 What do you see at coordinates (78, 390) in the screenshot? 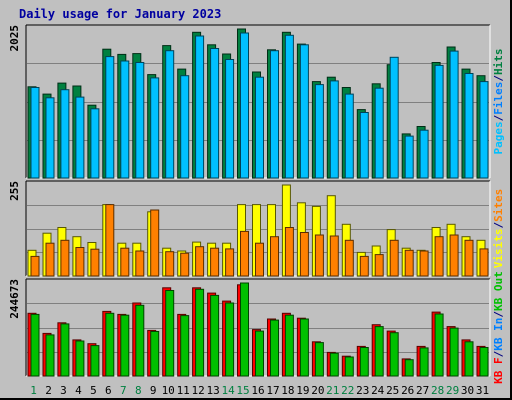
I see `x-tick-label-day-4: 4` at bounding box center [78, 390].